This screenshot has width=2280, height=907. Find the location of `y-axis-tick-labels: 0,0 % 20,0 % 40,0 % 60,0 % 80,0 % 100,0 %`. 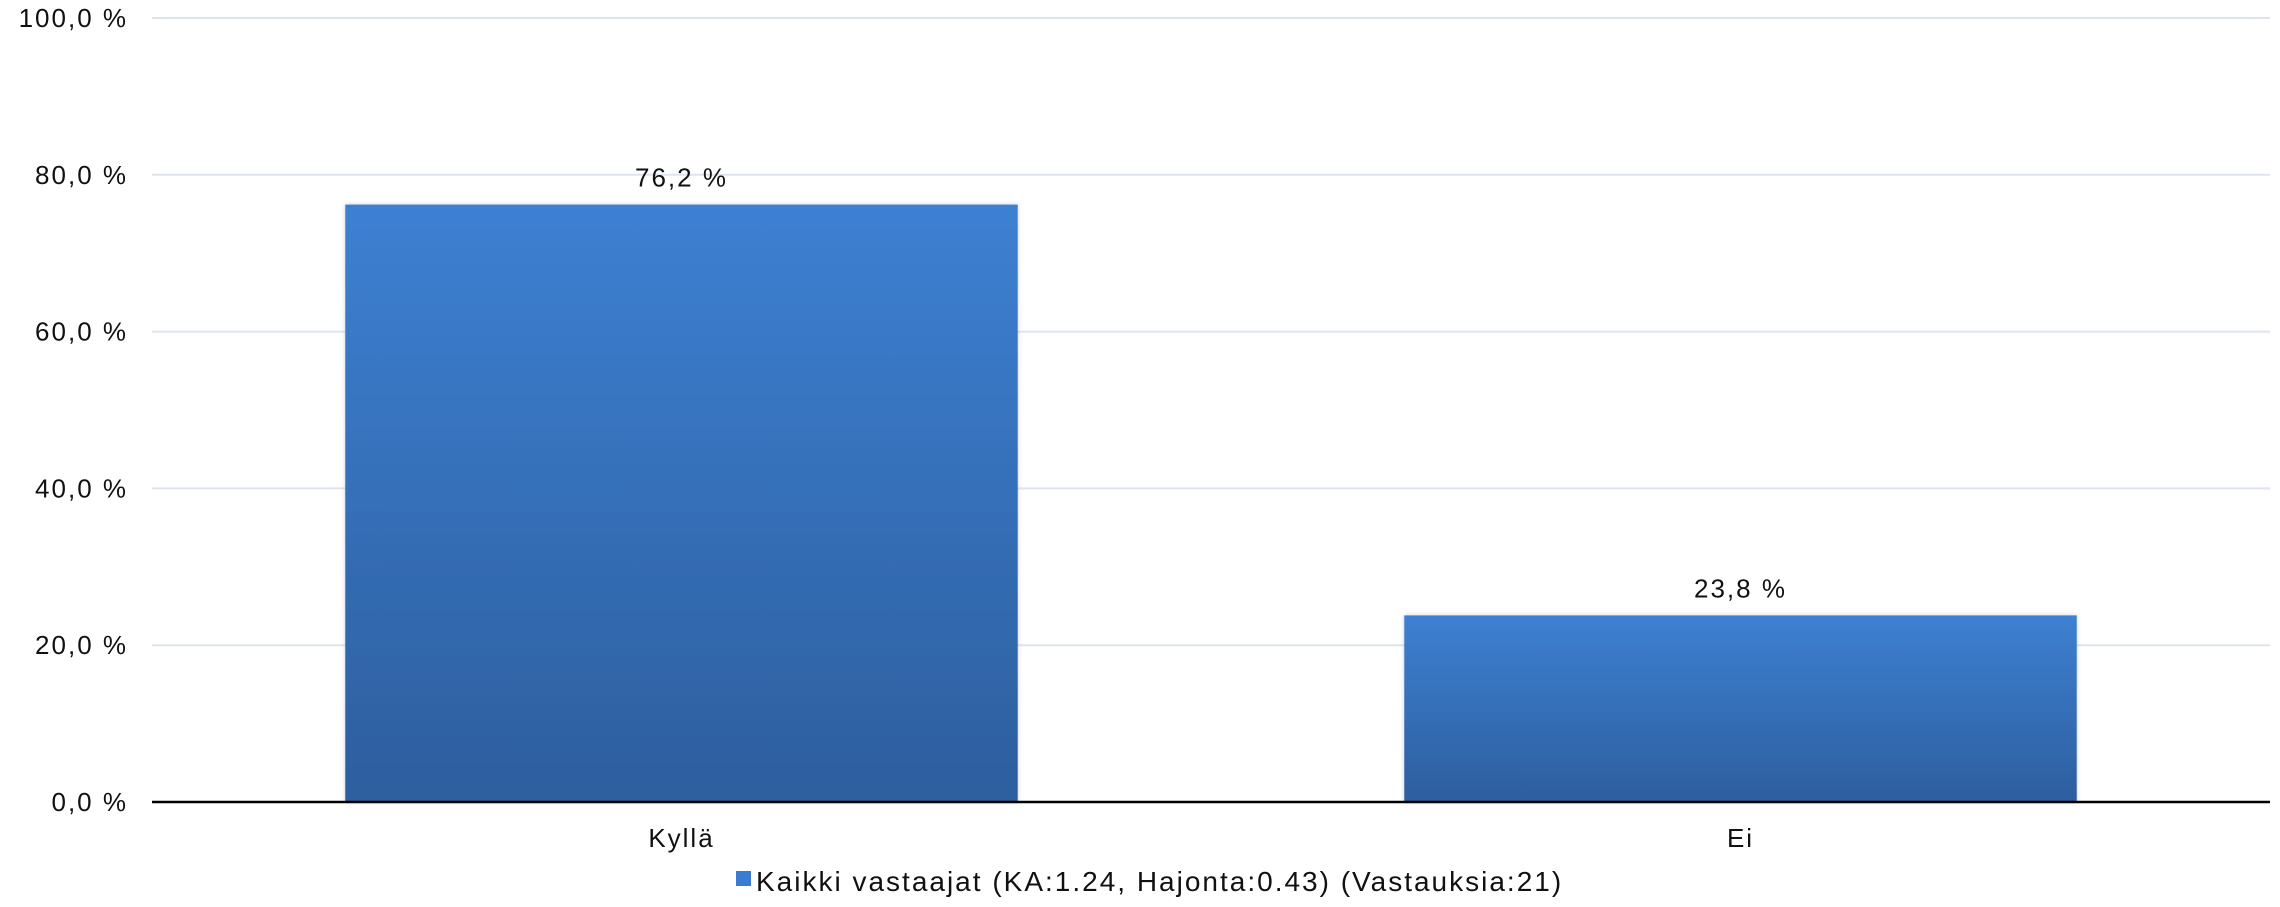

y-axis-tick-labels: 0,0 % 20,0 % 40,0 % 60,0 % 80,0 % 100,0 % is located at coordinates (74, 410).